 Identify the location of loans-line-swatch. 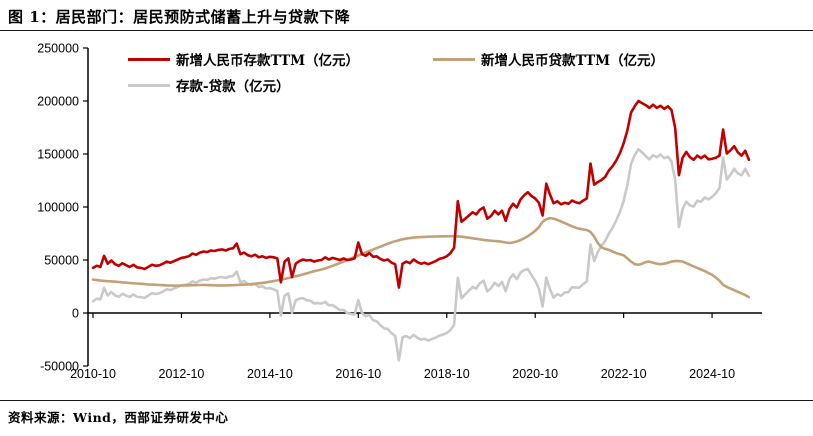
(454, 59).